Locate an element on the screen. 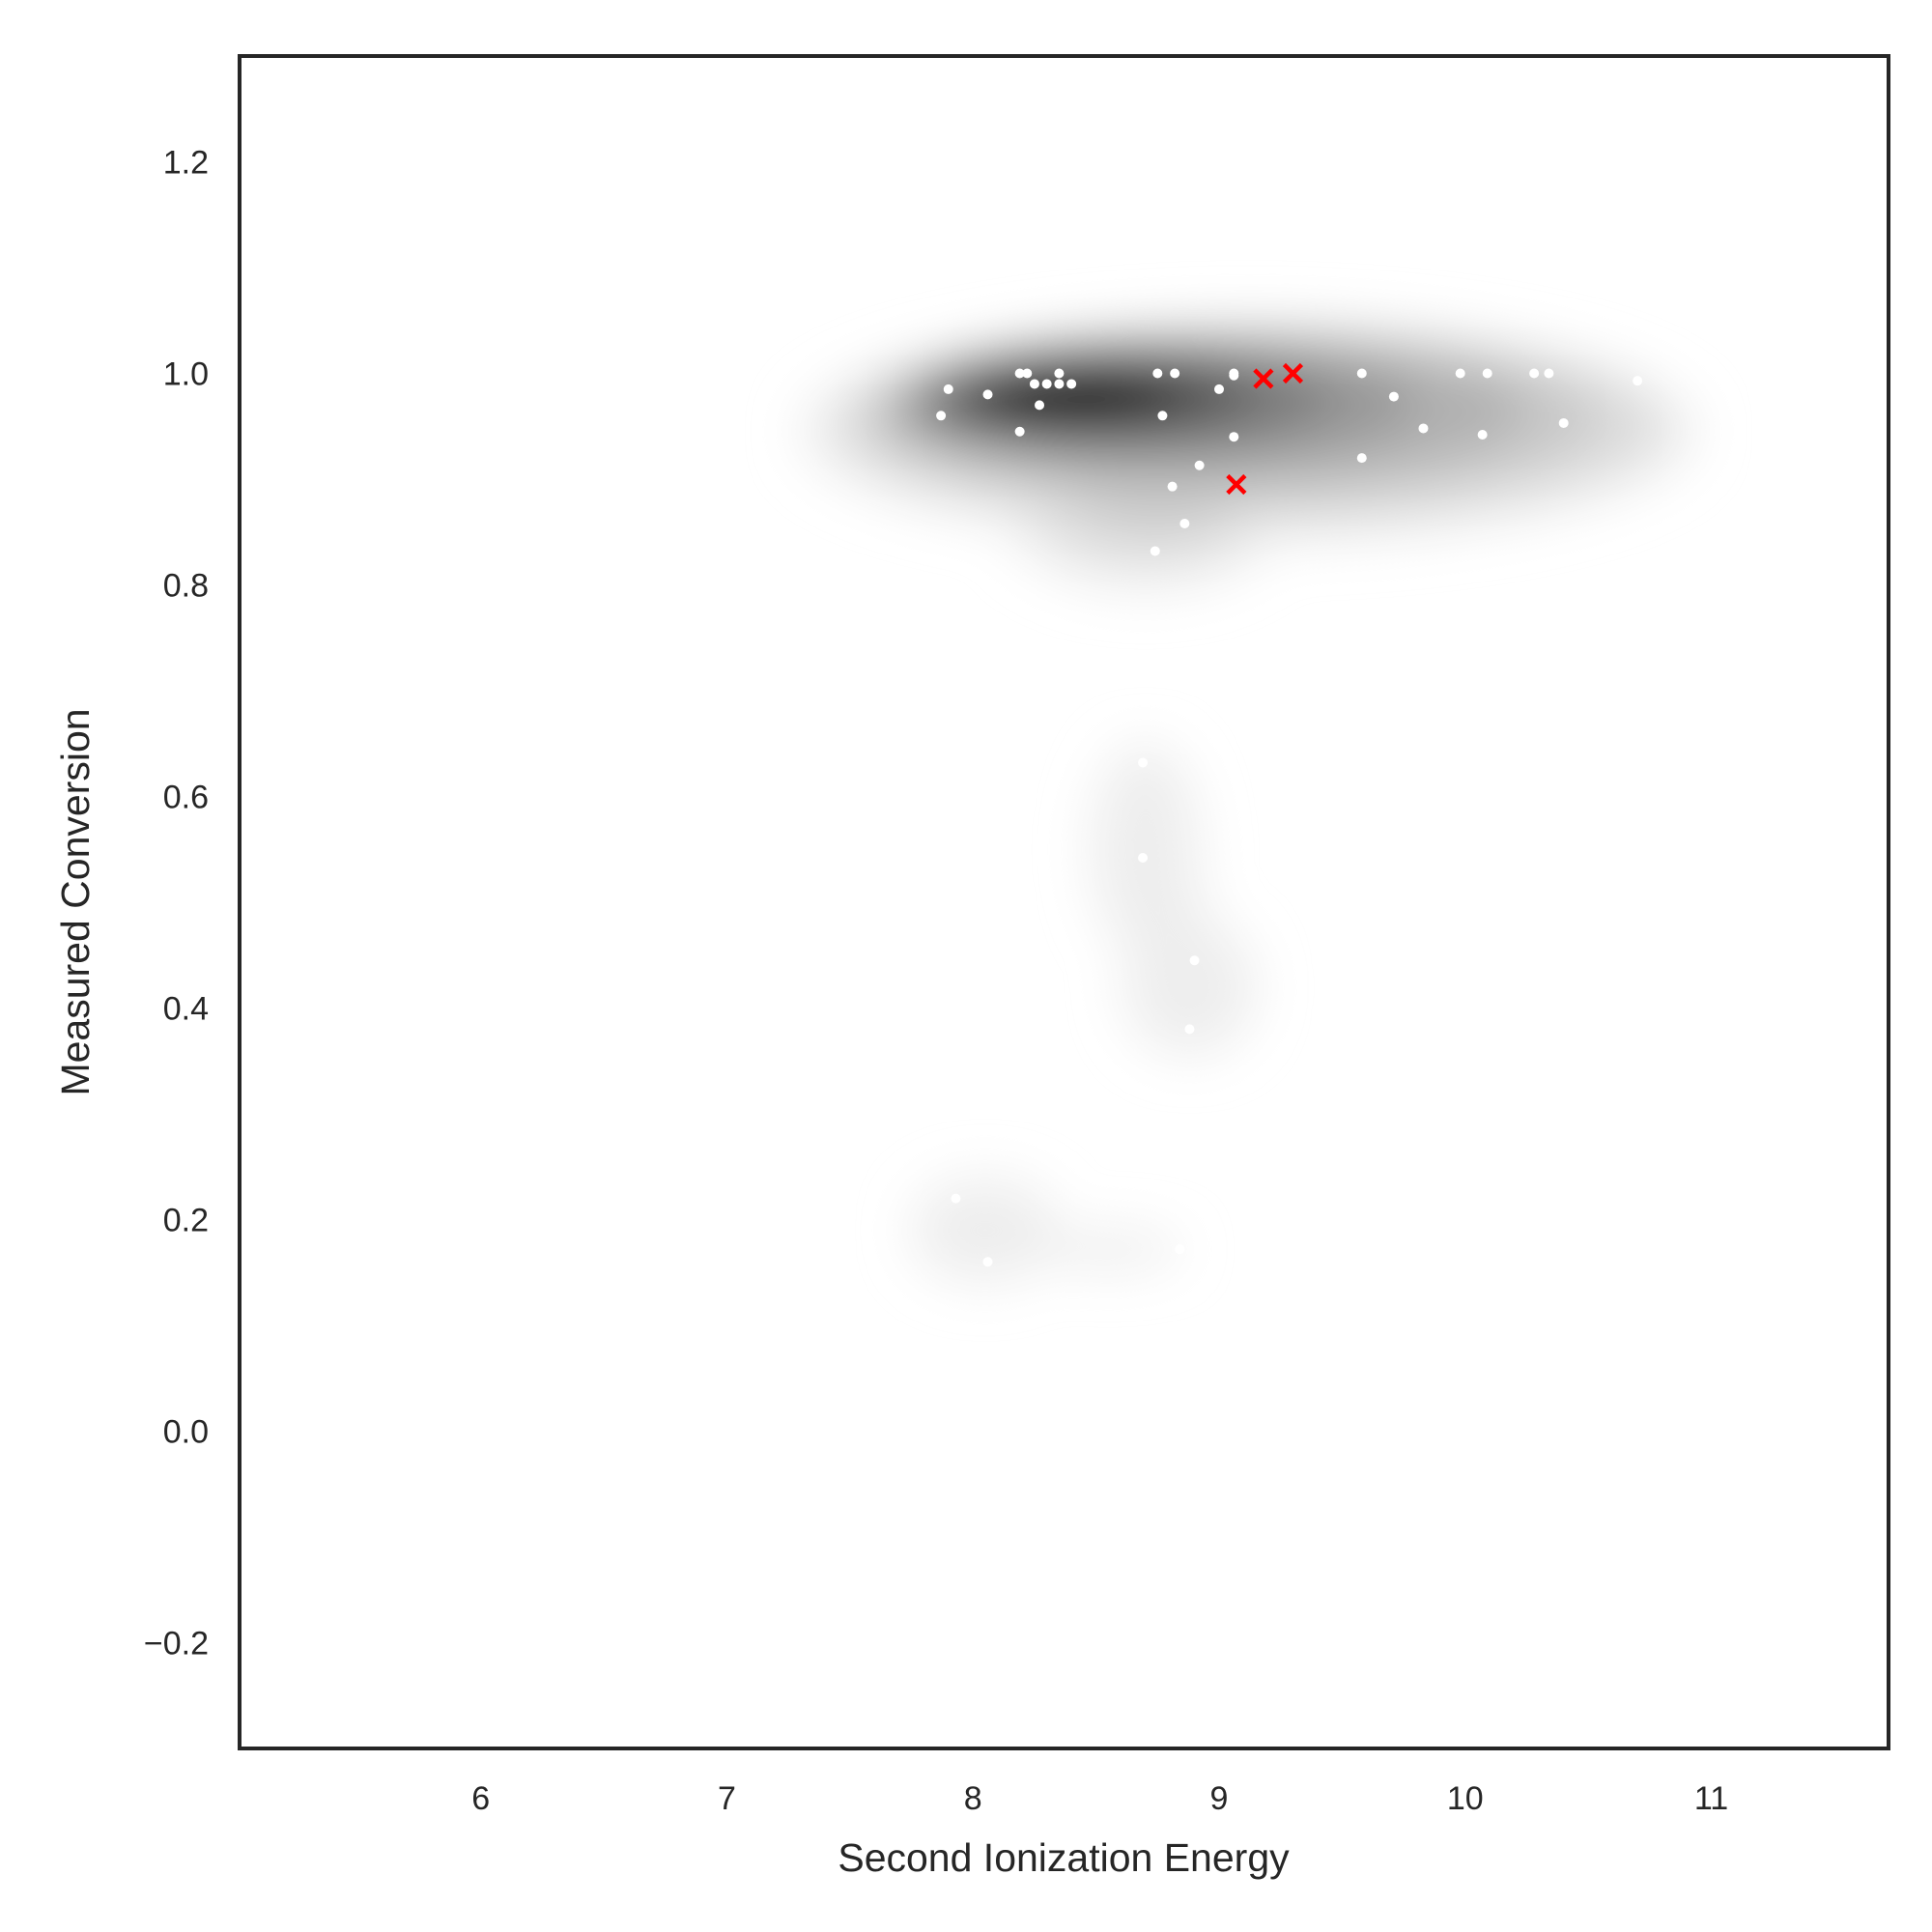 This screenshot has width=1932, height=1932. y-axis-label: Measured Conversion is located at coordinates (75, 901).